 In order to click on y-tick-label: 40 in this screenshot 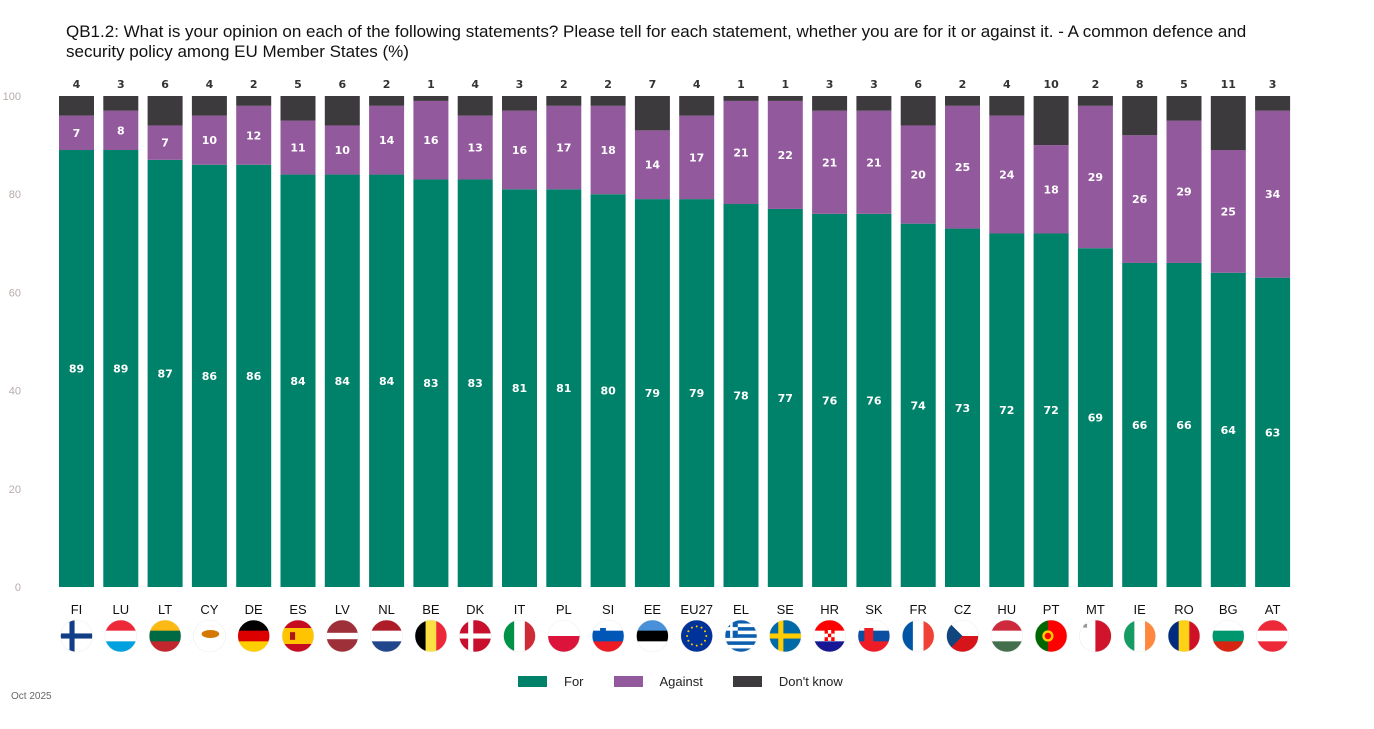, I will do `click(15, 392)`.